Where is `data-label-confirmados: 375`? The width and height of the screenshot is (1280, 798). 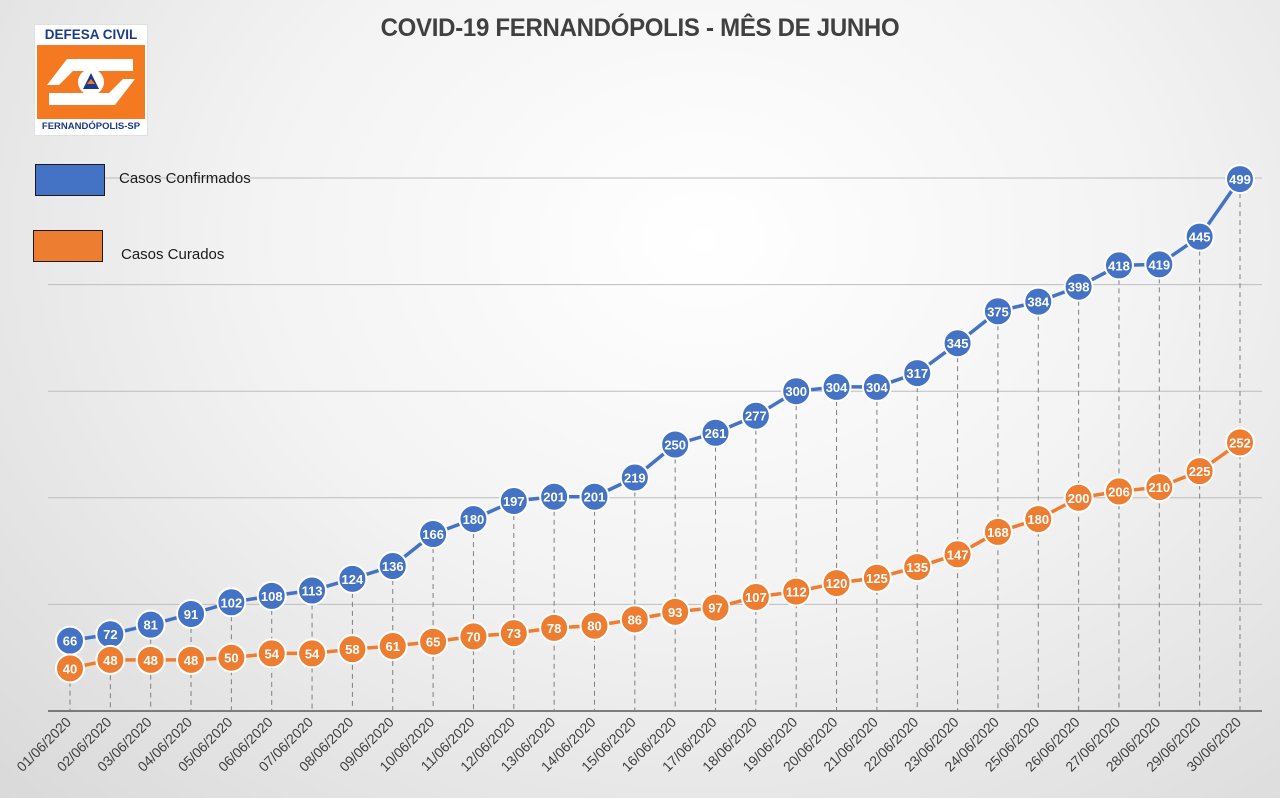 data-label-confirmados: 375 is located at coordinates (998, 311).